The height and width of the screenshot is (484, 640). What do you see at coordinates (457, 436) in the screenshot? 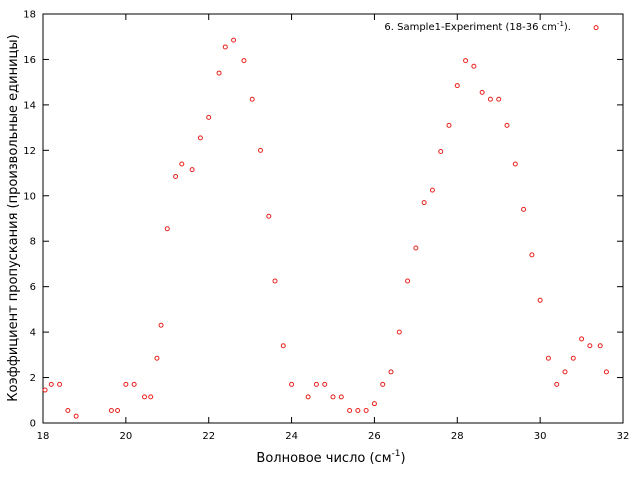
I see `x-tick-label: 28` at bounding box center [457, 436].